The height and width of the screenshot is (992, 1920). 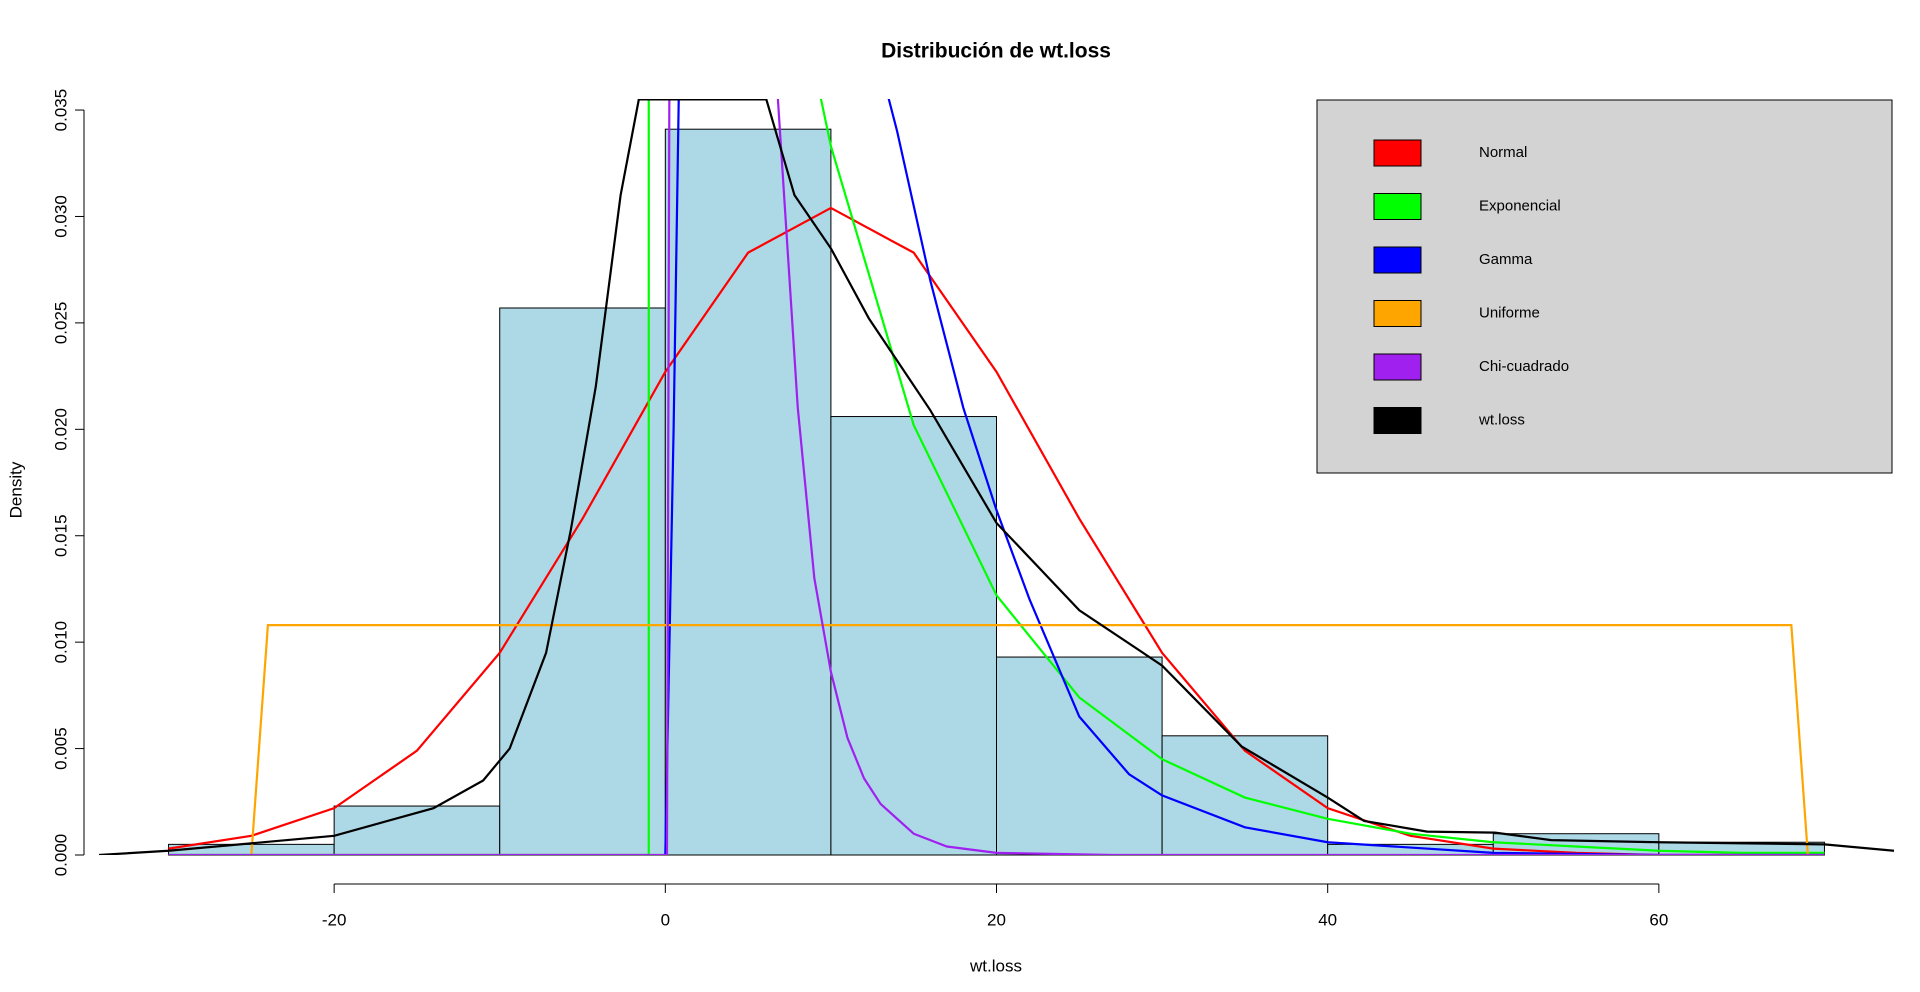 I want to click on y-tick-label: 0.010, so click(x=60, y=642).